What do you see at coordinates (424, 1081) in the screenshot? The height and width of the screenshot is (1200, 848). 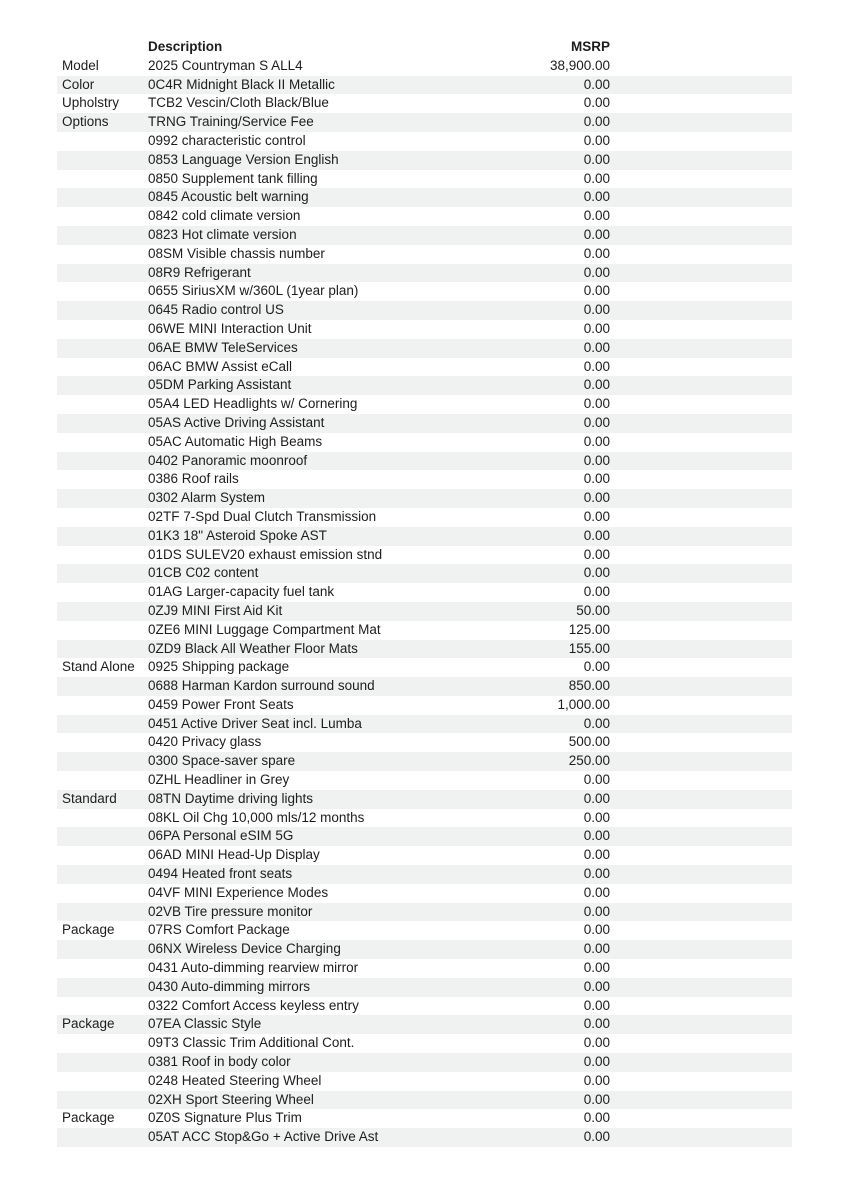 I see `table-row: 0248 Heated Steering Wheel 0.00` at bounding box center [424, 1081].